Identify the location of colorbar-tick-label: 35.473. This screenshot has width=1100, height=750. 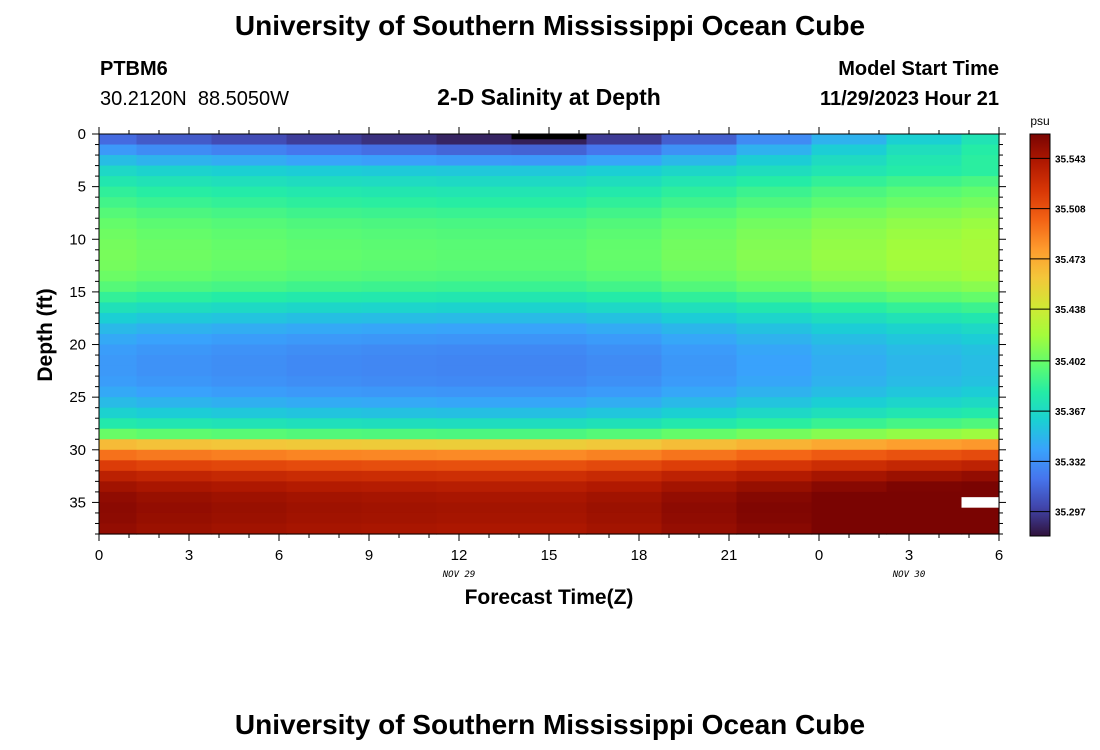
(1070, 260).